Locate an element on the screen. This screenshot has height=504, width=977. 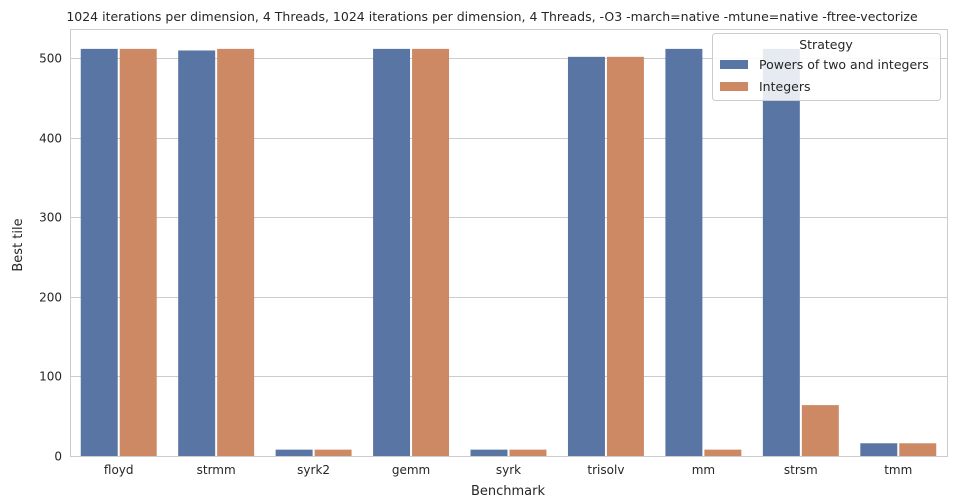
x-tick-label: mm is located at coordinates (703, 470).